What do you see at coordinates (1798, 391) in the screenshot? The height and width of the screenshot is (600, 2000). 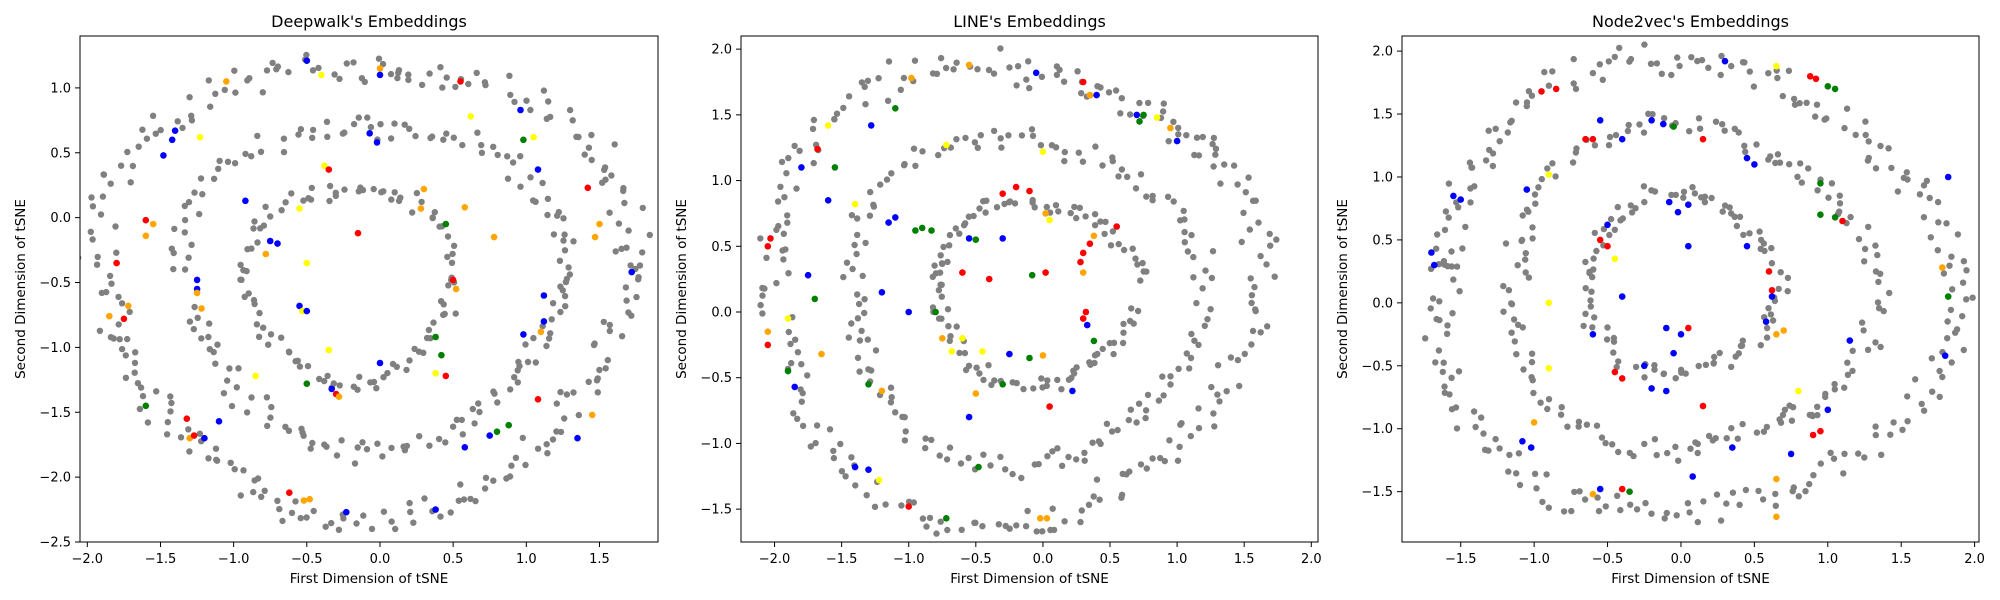 I see `data-point-yellow` at bounding box center [1798, 391].